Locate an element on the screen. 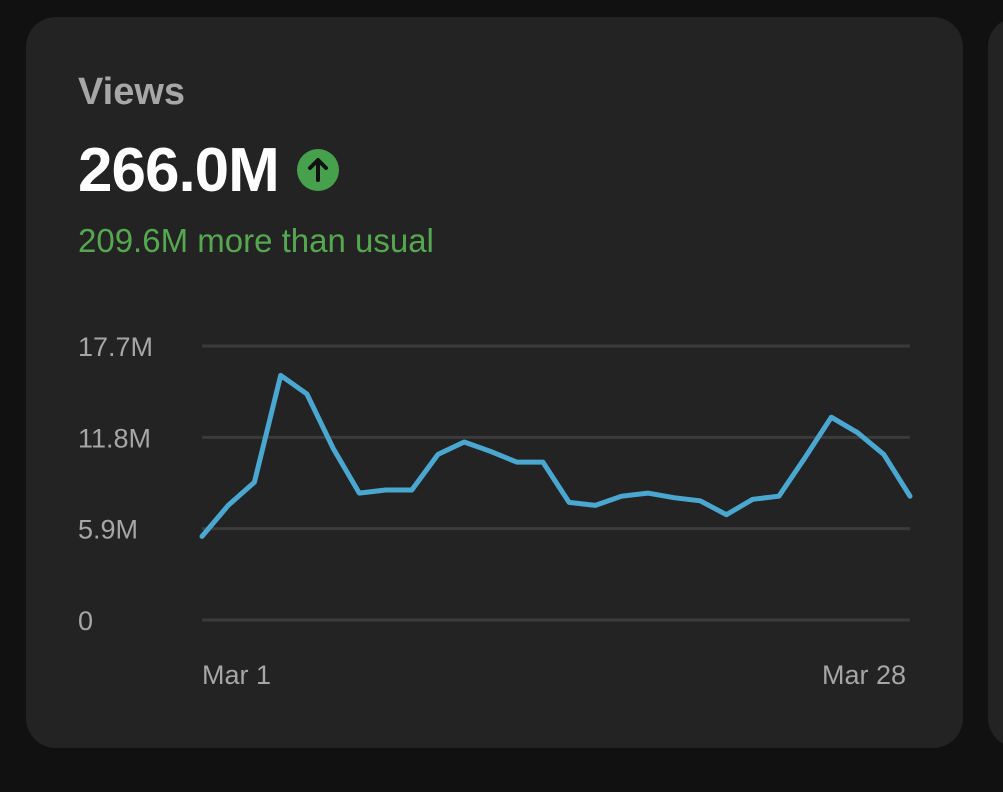 The width and height of the screenshot is (1003, 792). y-tick-label: 17.7M is located at coordinates (115, 347).